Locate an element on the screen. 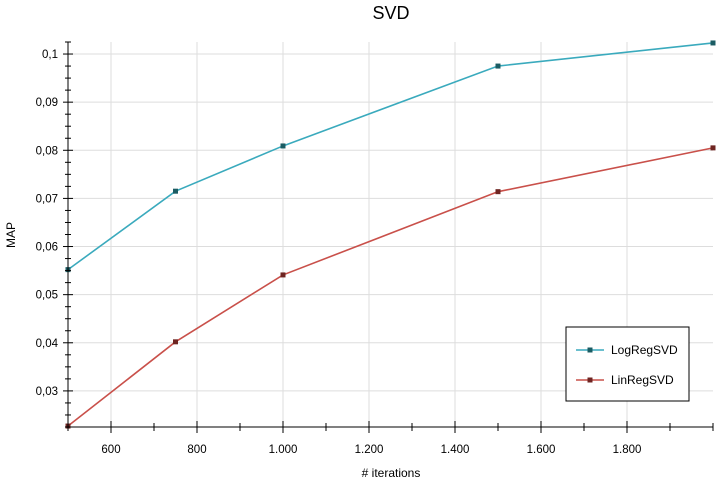  legend-box is located at coordinates (627, 364).